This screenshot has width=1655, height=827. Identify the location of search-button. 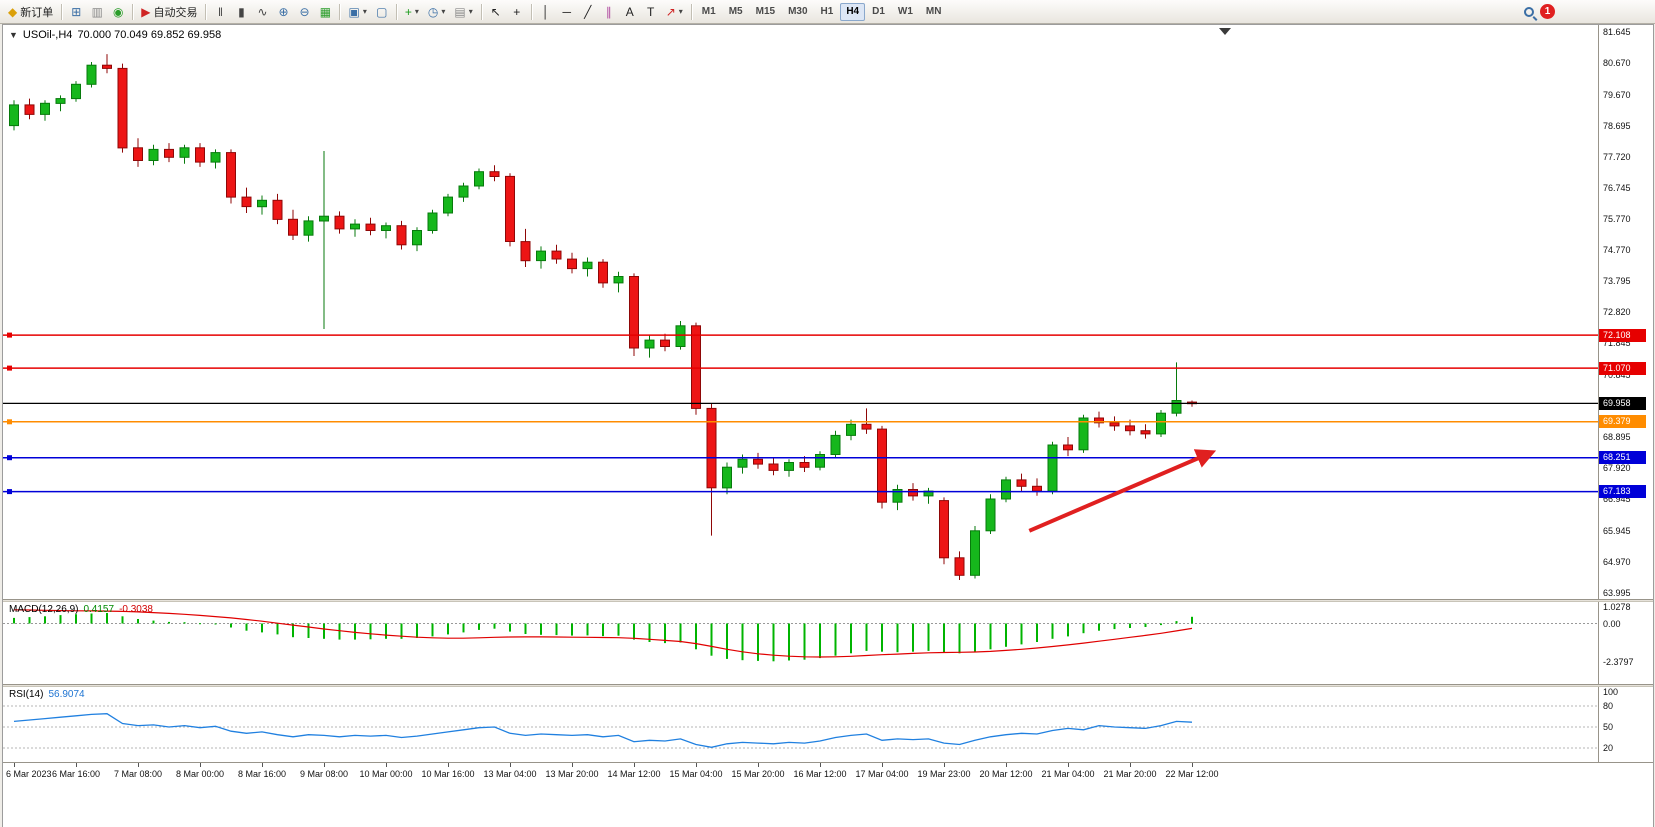
(1529, 12).